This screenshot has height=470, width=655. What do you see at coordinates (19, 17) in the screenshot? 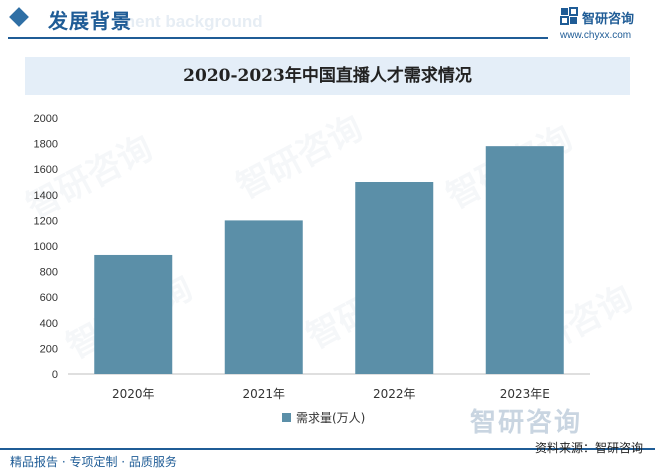
I see `diamond-icon` at bounding box center [19, 17].